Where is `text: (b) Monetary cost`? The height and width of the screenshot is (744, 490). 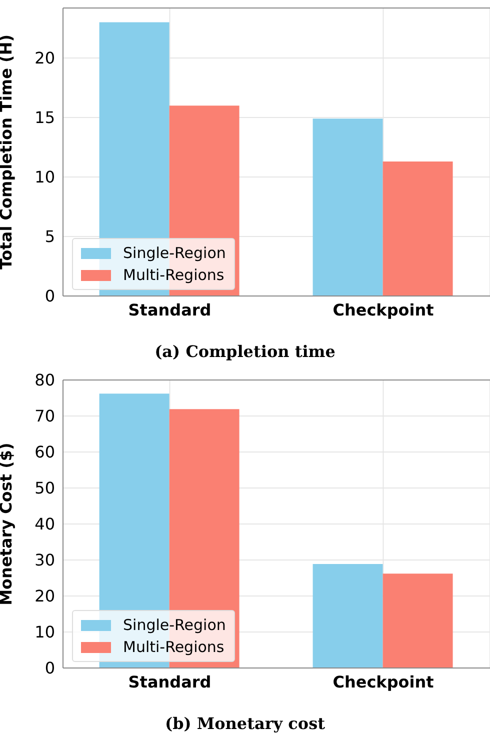
text: (b) Monetary cost is located at coordinates (245, 723).